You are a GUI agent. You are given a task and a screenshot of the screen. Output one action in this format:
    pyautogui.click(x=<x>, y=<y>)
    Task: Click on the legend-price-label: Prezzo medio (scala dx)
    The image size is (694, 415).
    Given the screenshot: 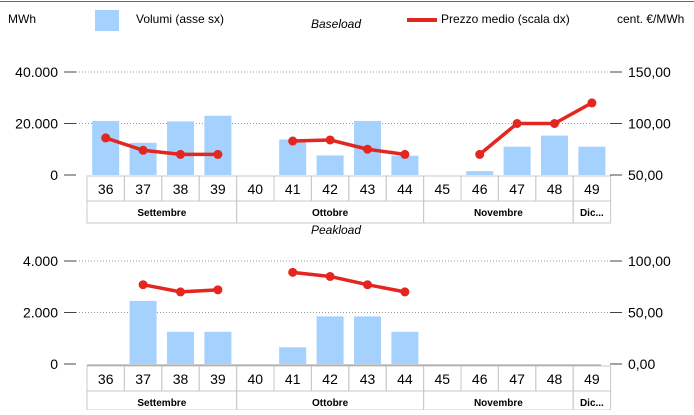 What is the action you would take?
    pyautogui.click(x=505, y=19)
    